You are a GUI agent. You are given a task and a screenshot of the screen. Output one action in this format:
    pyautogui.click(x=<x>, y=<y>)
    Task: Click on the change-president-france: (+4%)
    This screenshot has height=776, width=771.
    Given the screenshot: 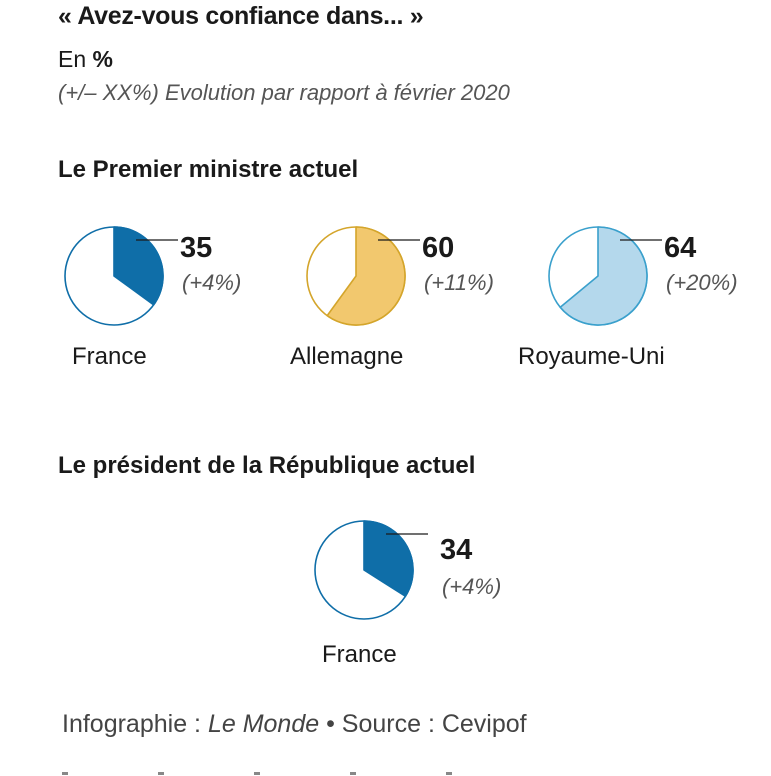 What is the action you would take?
    pyautogui.click(x=472, y=586)
    